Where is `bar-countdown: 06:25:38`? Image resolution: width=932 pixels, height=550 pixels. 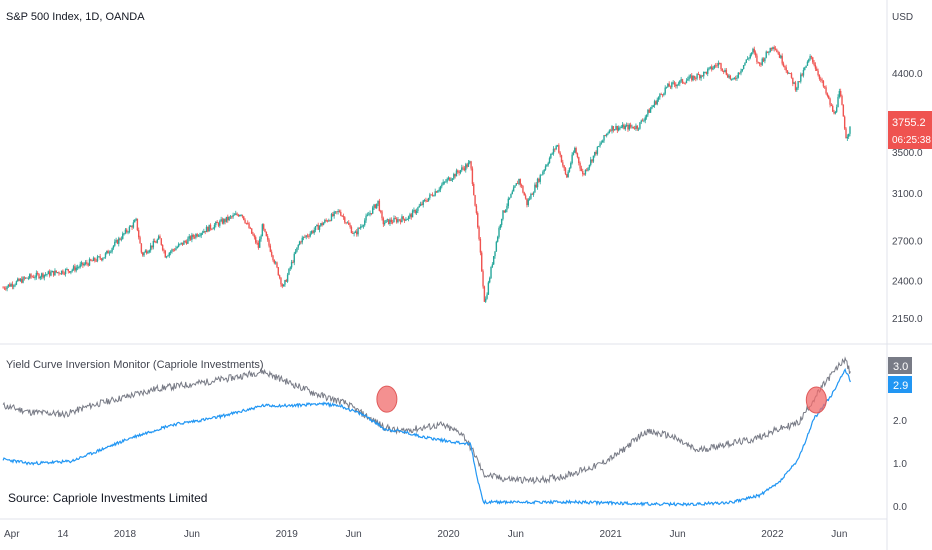 bar-countdown: 06:25:38 is located at coordinates (911, 140).